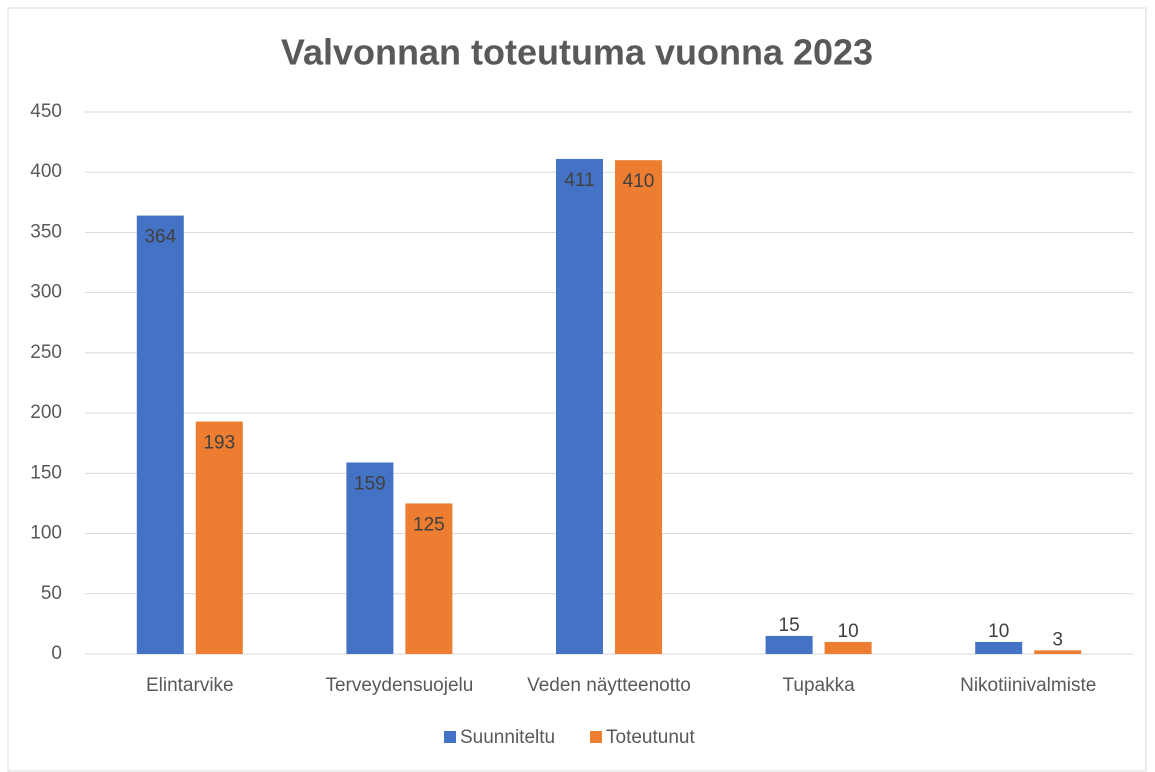 This screenshot has width=1155, height=772. Describe the element at coordinates (46, 472) in the screenshot. I see `y-tick-label: 150` at that location.